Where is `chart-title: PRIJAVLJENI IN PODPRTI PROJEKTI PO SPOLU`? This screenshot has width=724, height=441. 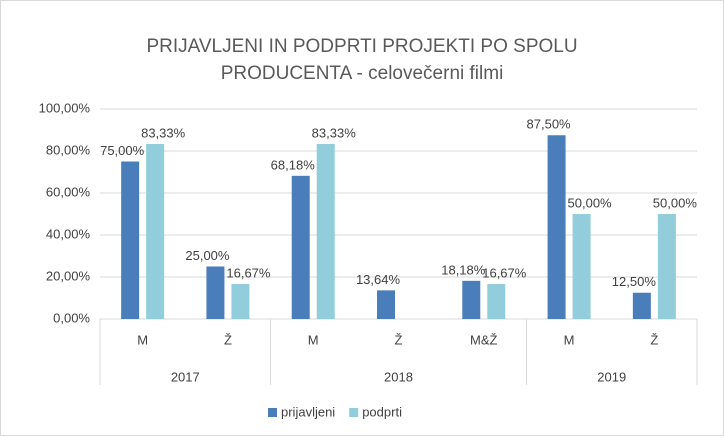 chart-title: PRIJAVLJENI IN PODPRTI PROJEKTI PO SPOLU is located at coordinates (361, 46).